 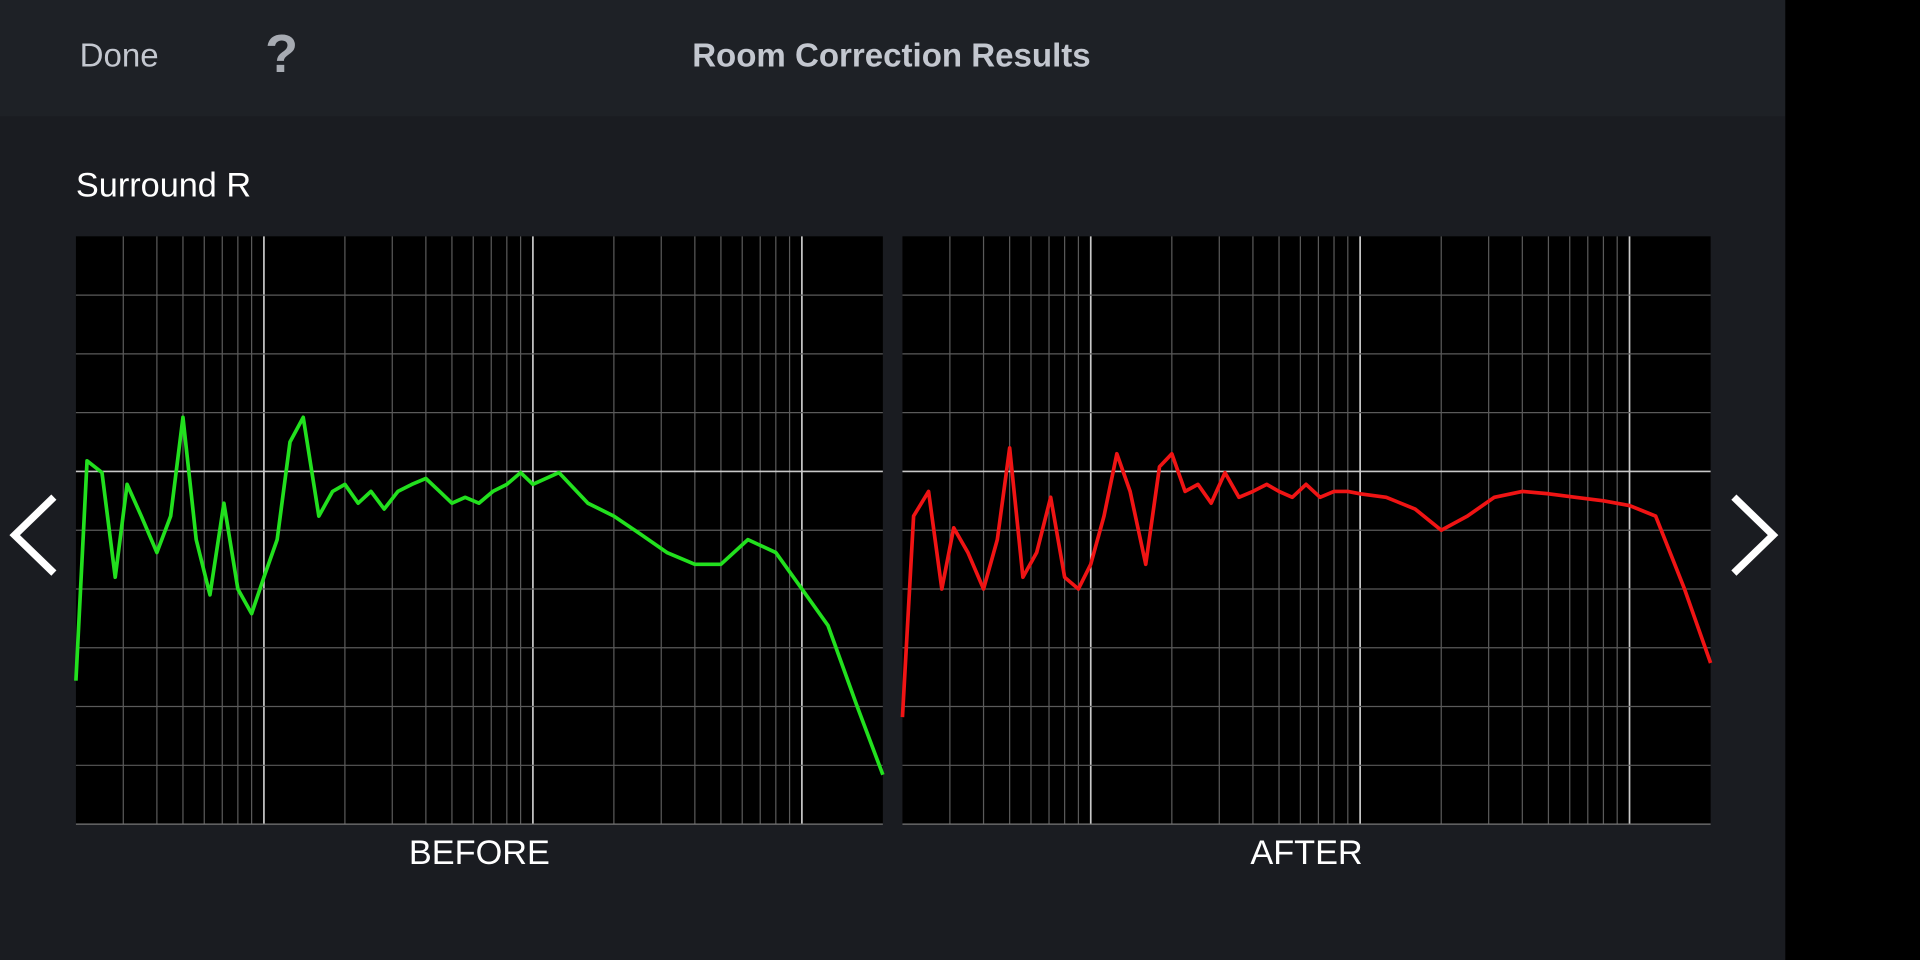 What do you see at coordinates (33, 535) in the screenshot?
I see `prev-arrow` at bounding box center [33, 535].